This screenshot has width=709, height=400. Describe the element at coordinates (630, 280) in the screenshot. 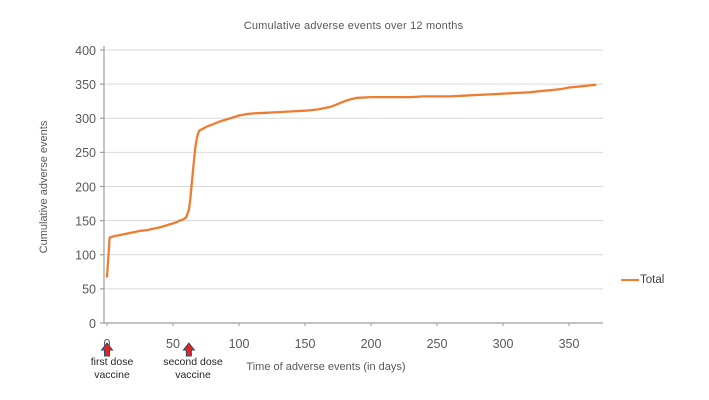

I see `legend-line-swatch-icon` at that location.